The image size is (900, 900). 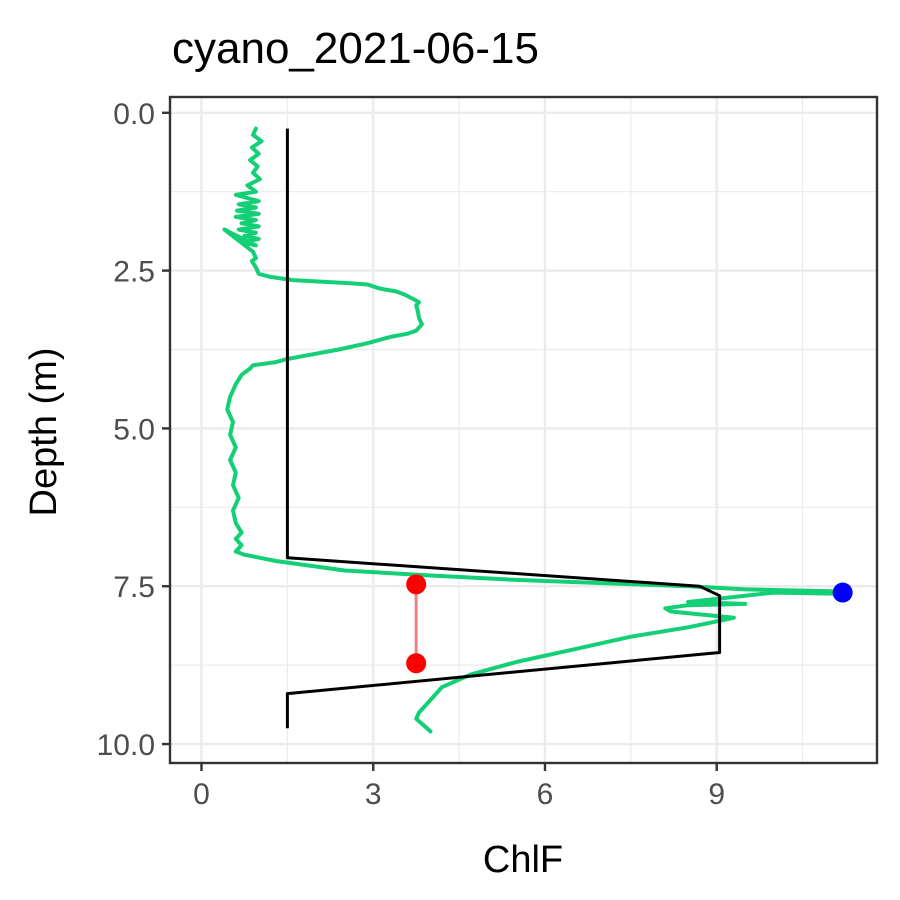 What do you see at coordinates (523, 860) in the screenshot?
I see `x-axis-title: ChlF` at bounding box center [523, 860].